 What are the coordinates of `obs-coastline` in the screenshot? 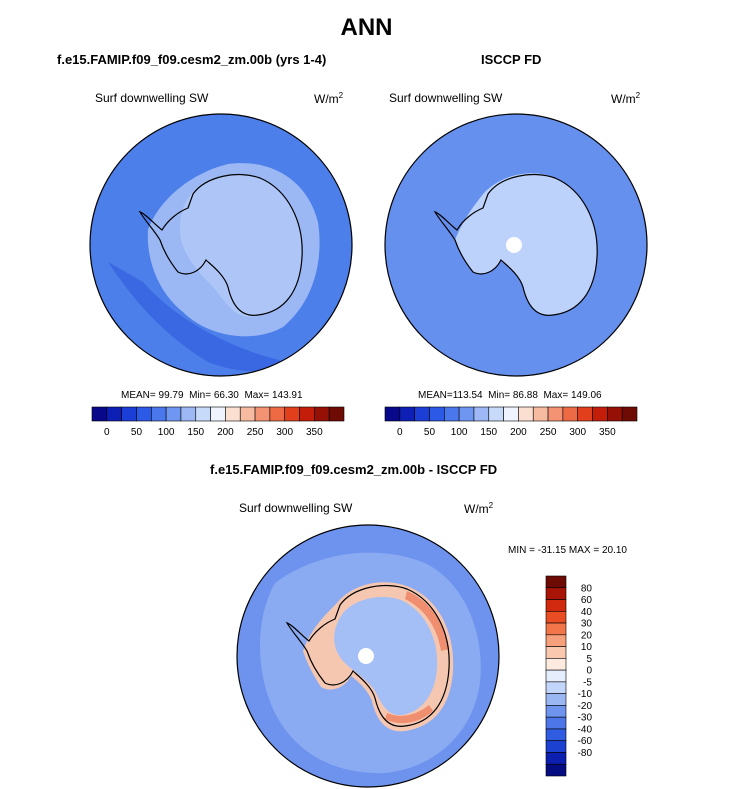 It's located at (515, 244).